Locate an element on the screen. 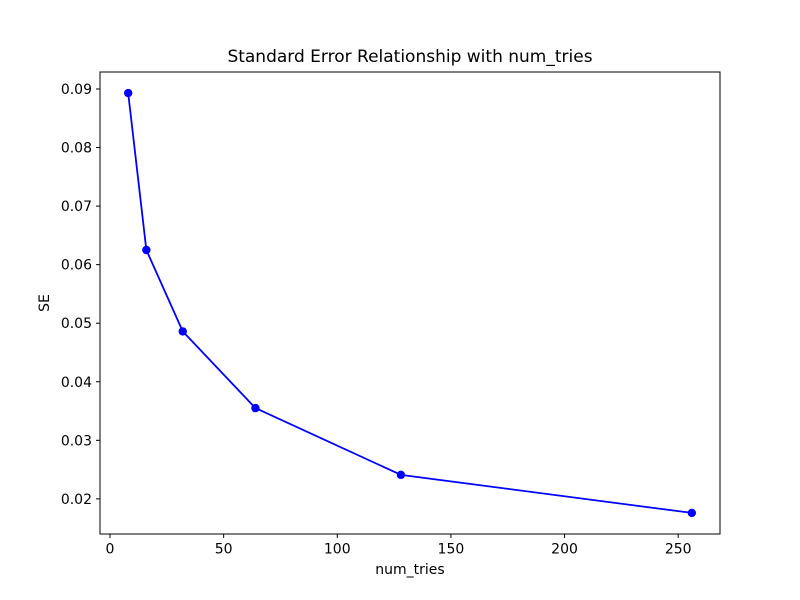  y-tick-label: 0.06 is located at coordinates (76, 266).